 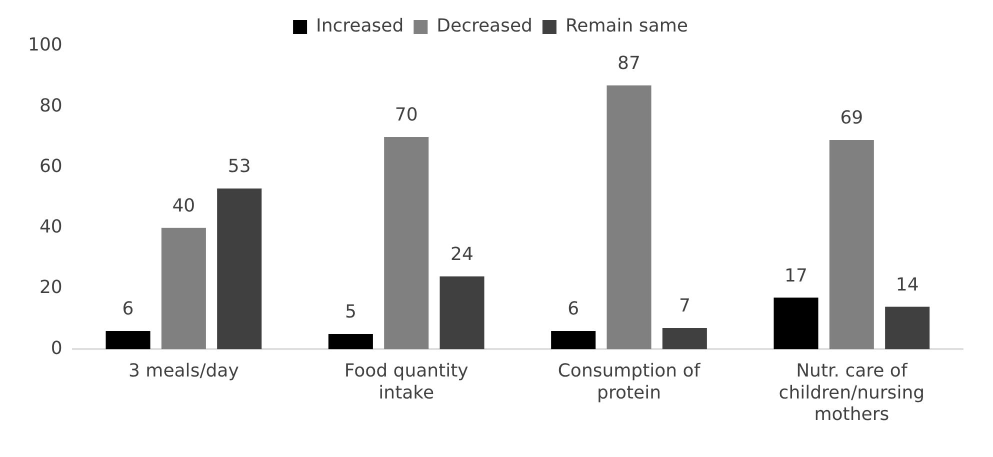 What do you see at coordinates (462, 255) in the screenshot?
I see `data-label: 24` at bounding box center [462, 255].